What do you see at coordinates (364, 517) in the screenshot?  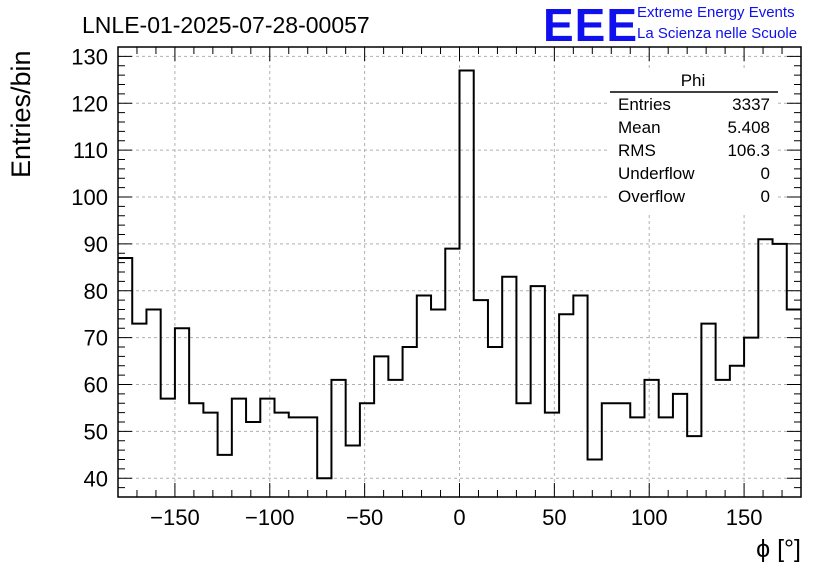 I see `x-tick-label: −50` at bounding box center [364, 517].